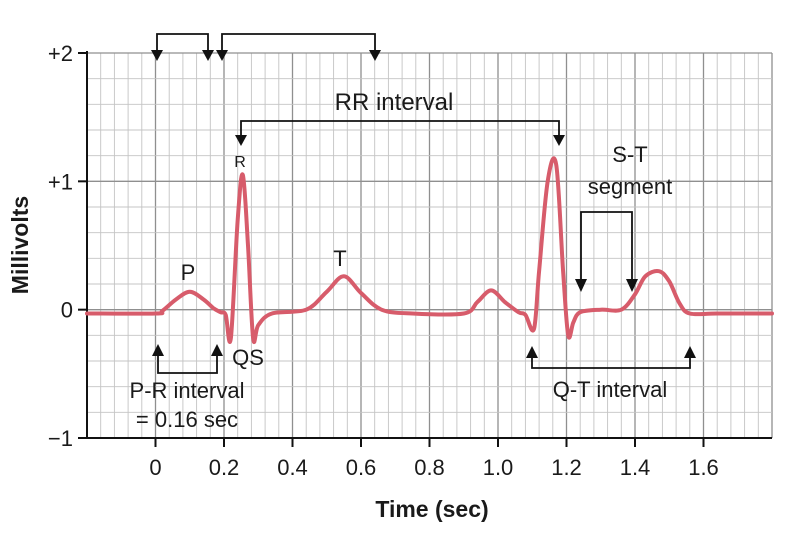 The width and height of the screenshot is (800, 537). What do you see at coordinates (224, 467) in the screenshot?
I see `x-tick-label: 0.2` at bounding box center [224, 467].